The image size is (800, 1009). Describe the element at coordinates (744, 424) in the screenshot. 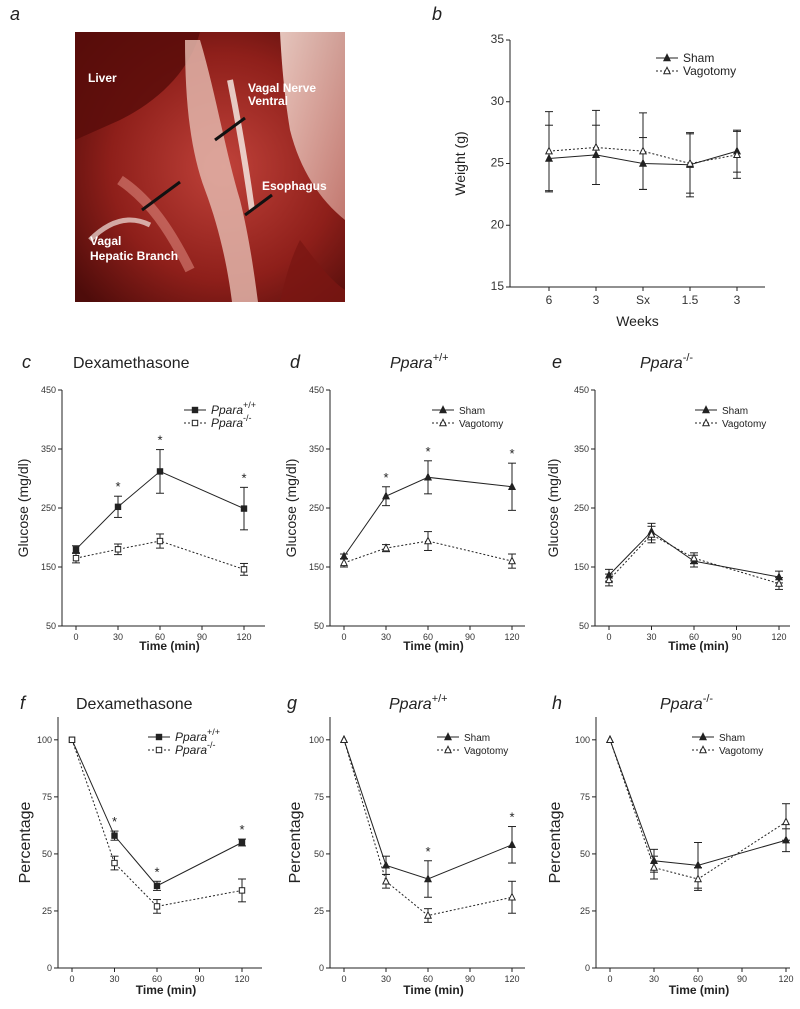

I see `e-legend-label-1: Vagotomy` at that location.